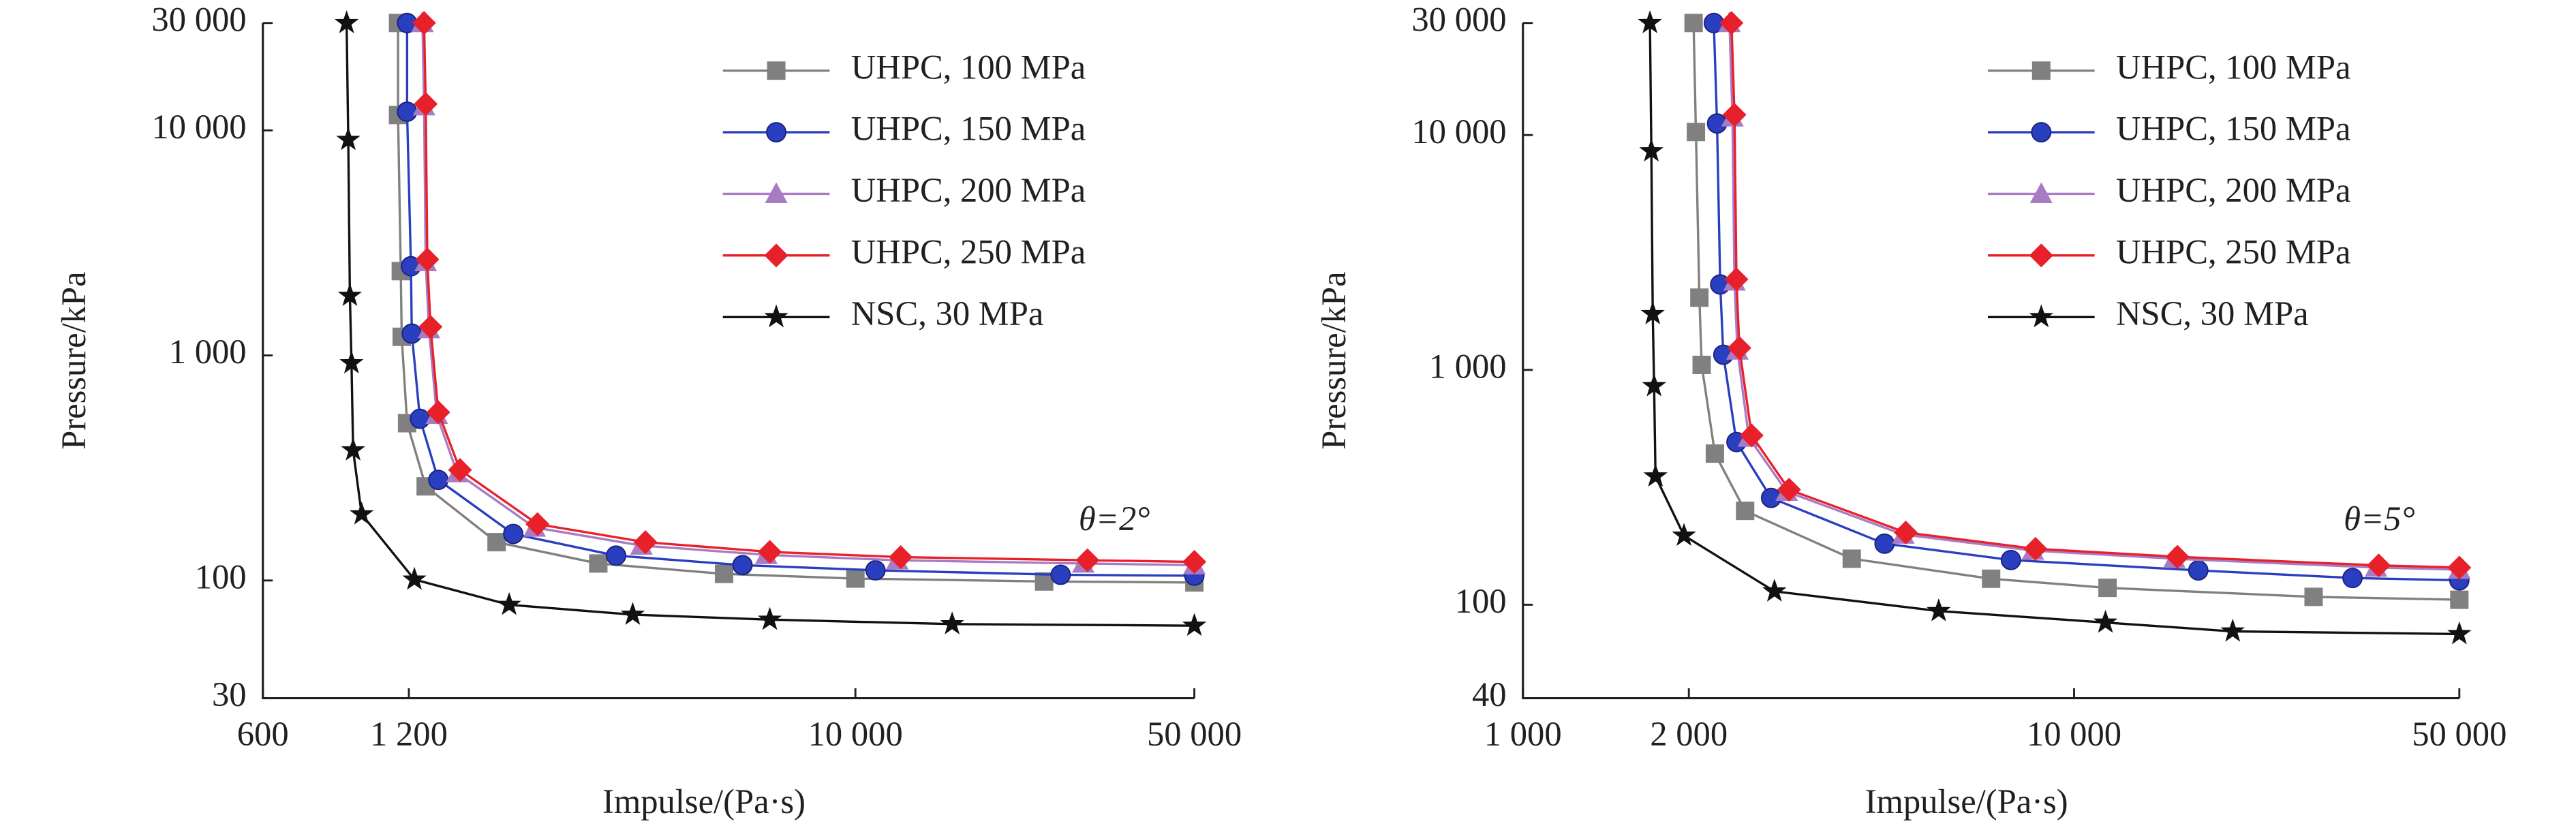  I want to click on y-tick-label: 10 000, so click(1458, 131).